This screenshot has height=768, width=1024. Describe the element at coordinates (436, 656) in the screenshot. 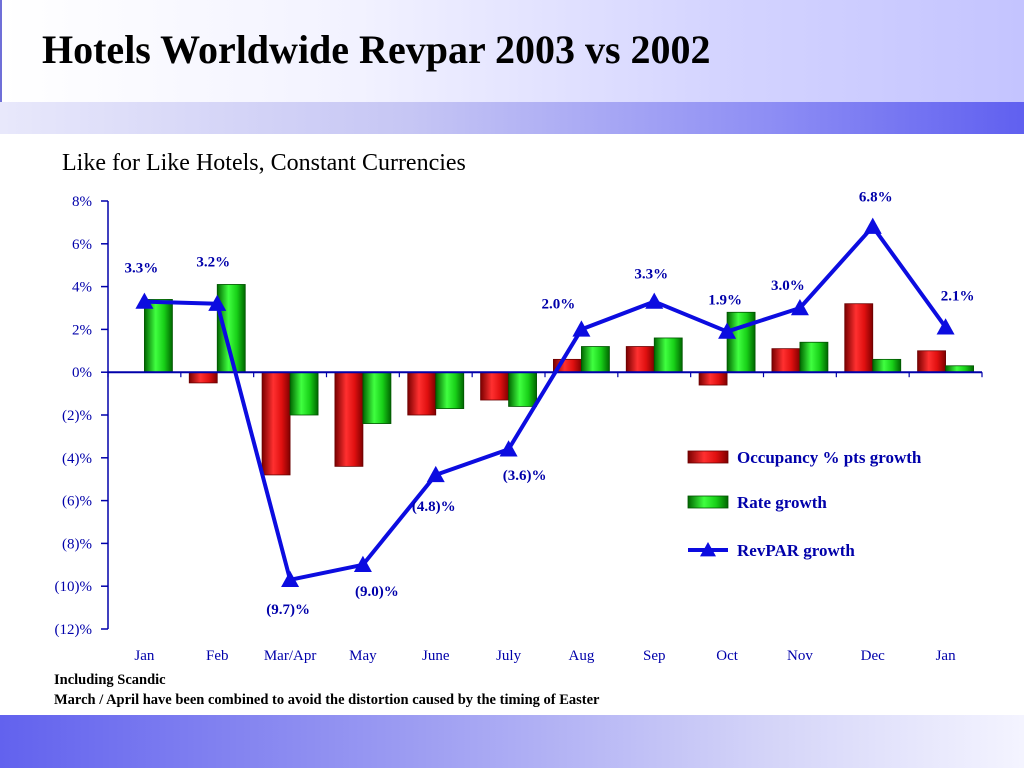

I see `x-tick-label: June` at that location.